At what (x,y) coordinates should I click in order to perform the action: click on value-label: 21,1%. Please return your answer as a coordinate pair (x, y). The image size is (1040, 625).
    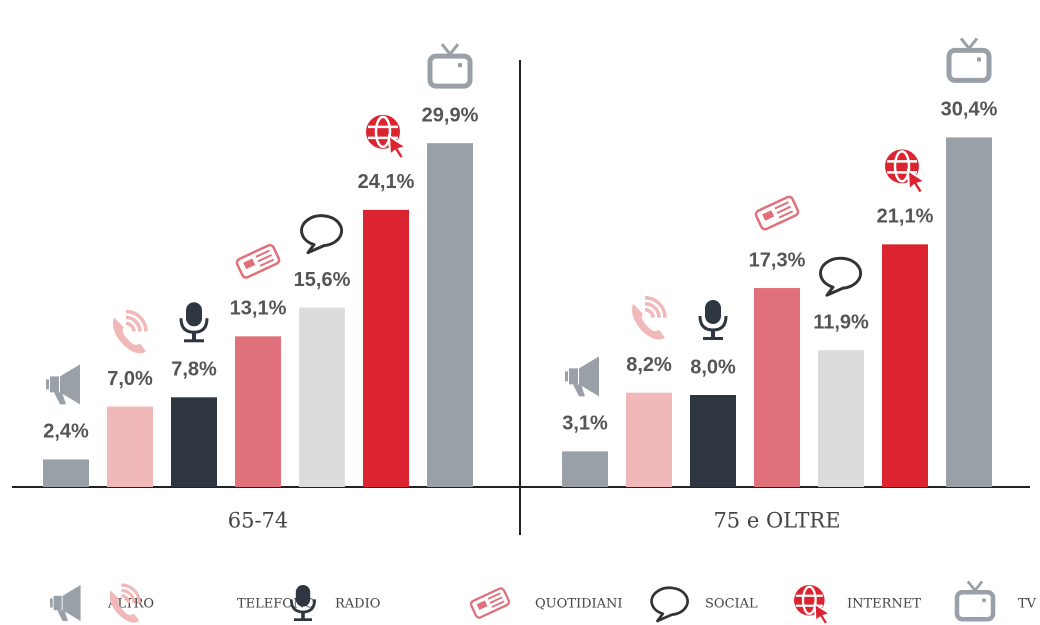
    Looking at the image, I should click on (905, 217).